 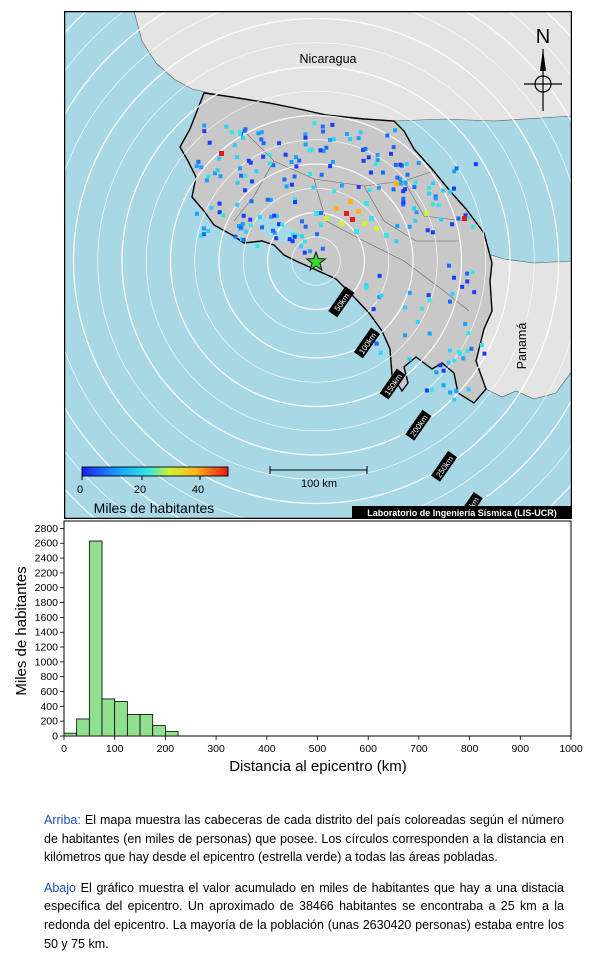 What do you see at coordinates (140, 490) in the screenshot?
I see `colorbar-tick-20: 20` at bounding box center [140, 490].